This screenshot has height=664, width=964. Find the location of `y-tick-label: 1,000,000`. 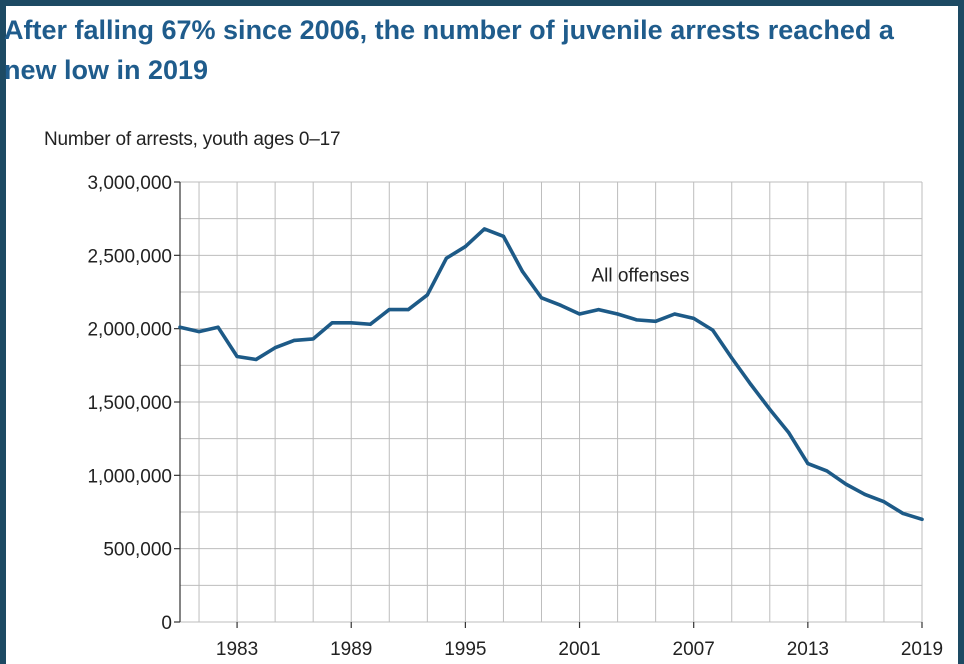

y-tick-label: 1,000,000 is located at coordinates (129, 476).